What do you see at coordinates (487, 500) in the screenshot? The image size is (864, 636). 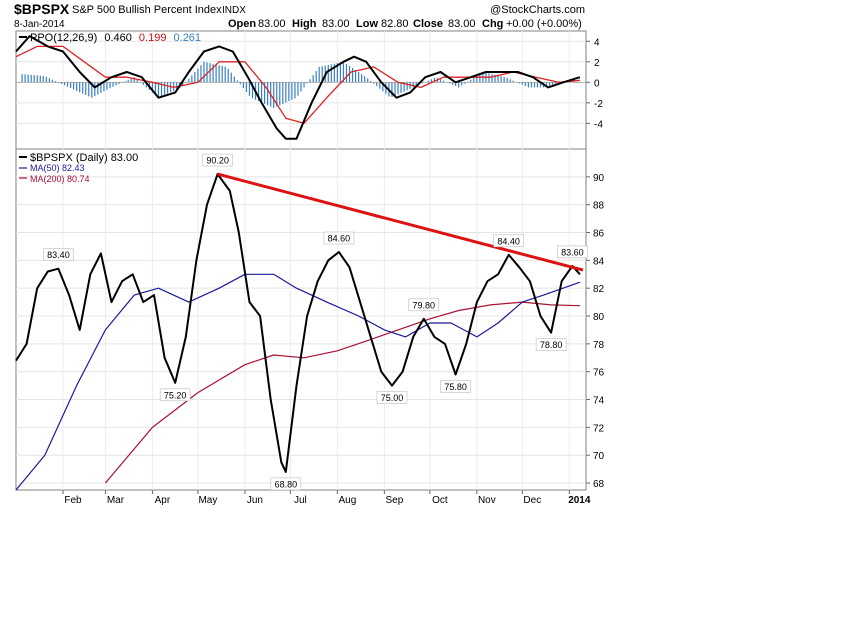 I see `x-tick-label: Nov` at bounding box center [487, 500].